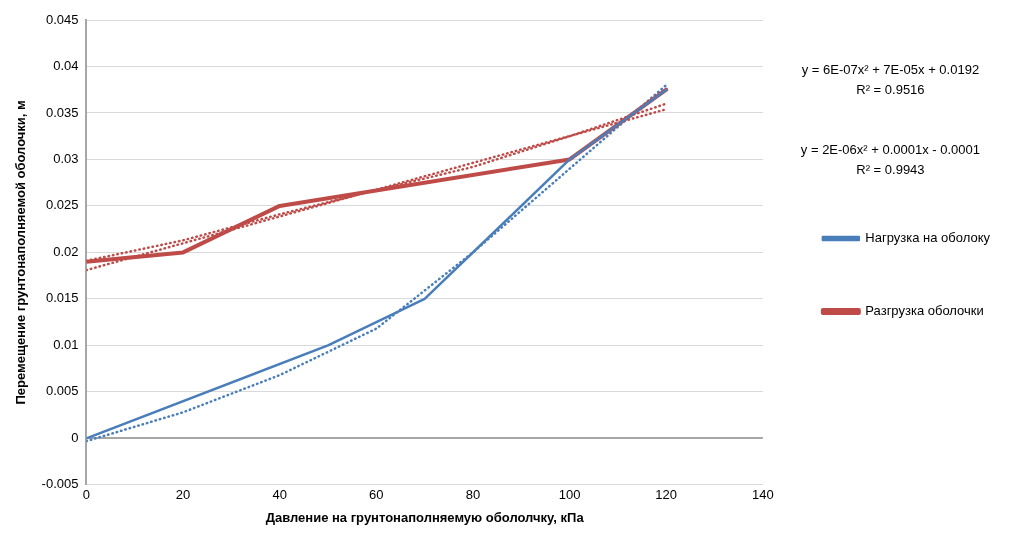 The image size is (1010, 540). Describe the element at coordinates (183, 495) in the screenshot. I see `x-tick-label: 20` at that location.